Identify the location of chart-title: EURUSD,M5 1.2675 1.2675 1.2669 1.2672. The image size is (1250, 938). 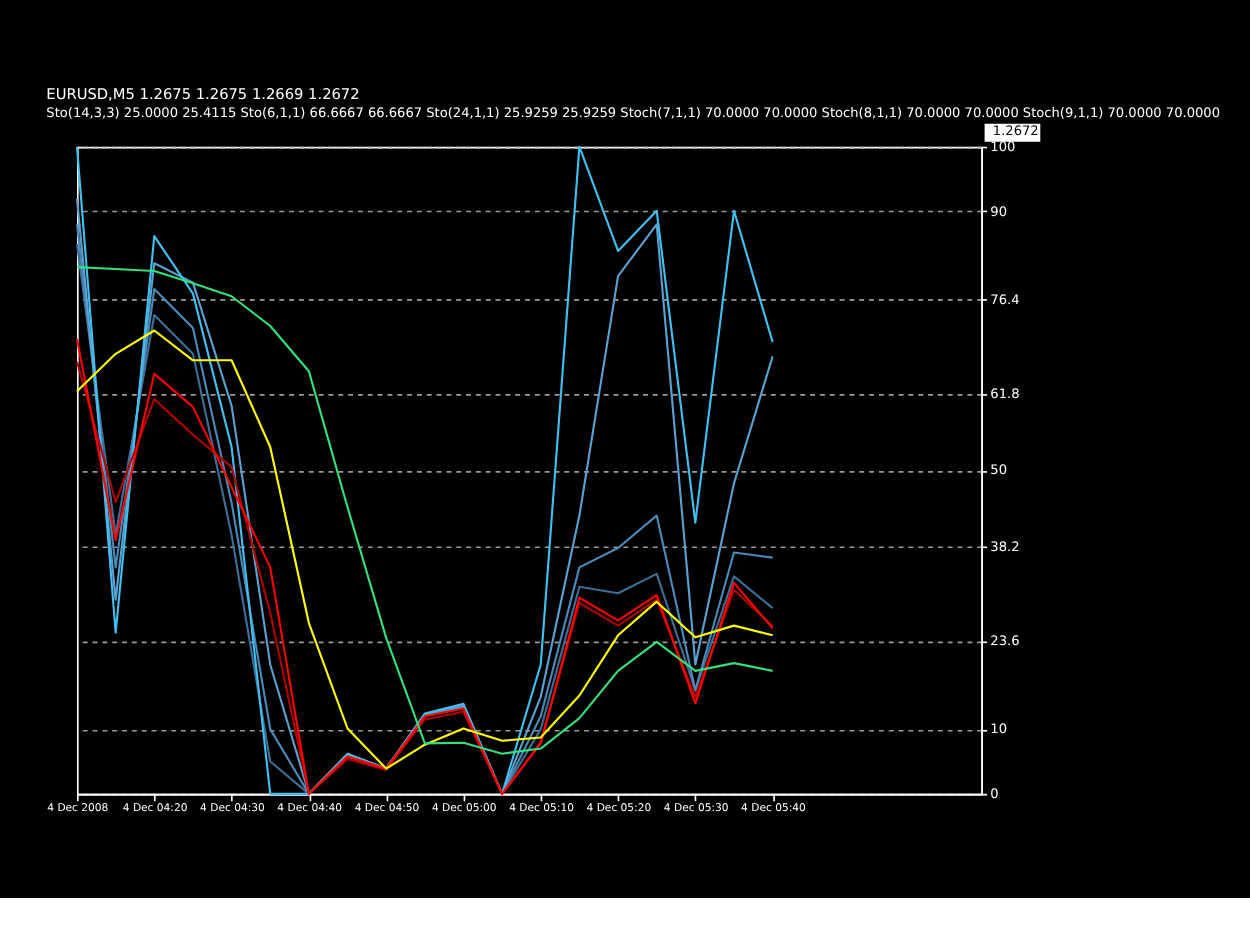
(203, 94).